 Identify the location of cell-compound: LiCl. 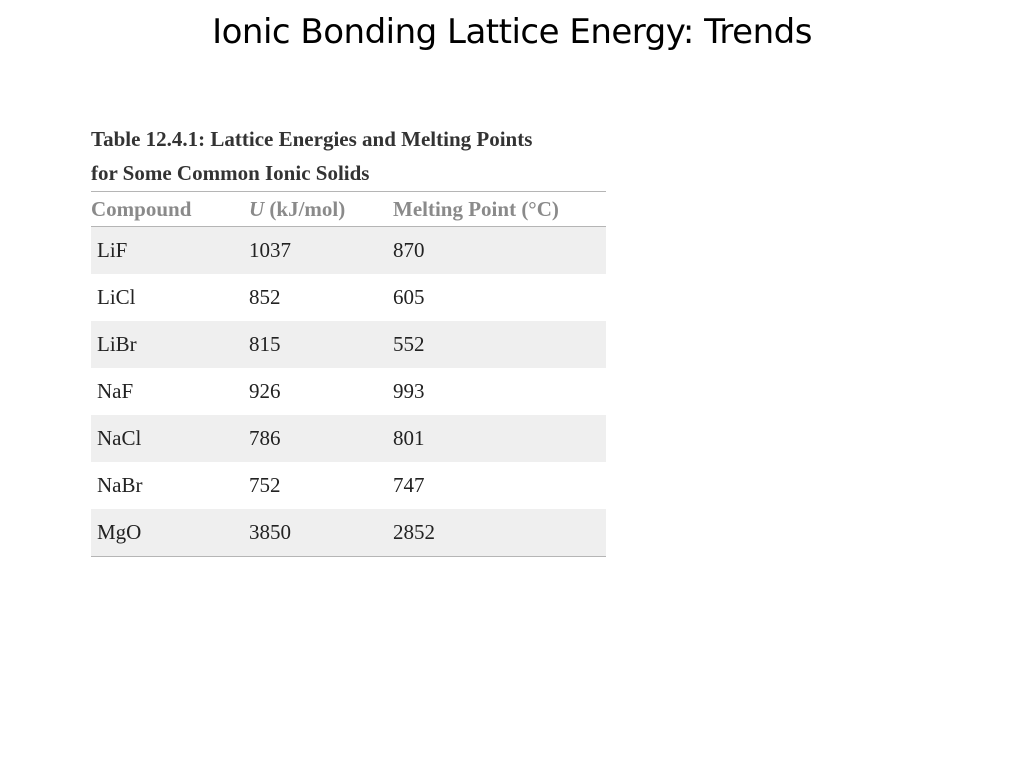
(116, 297).